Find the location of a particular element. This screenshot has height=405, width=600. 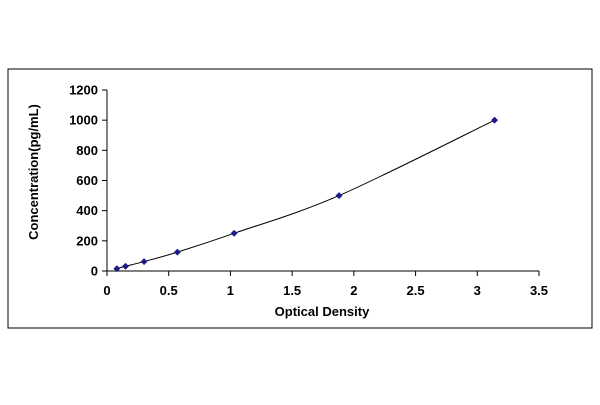

y-tick-label: 600 is located at coordinates (87, 180).